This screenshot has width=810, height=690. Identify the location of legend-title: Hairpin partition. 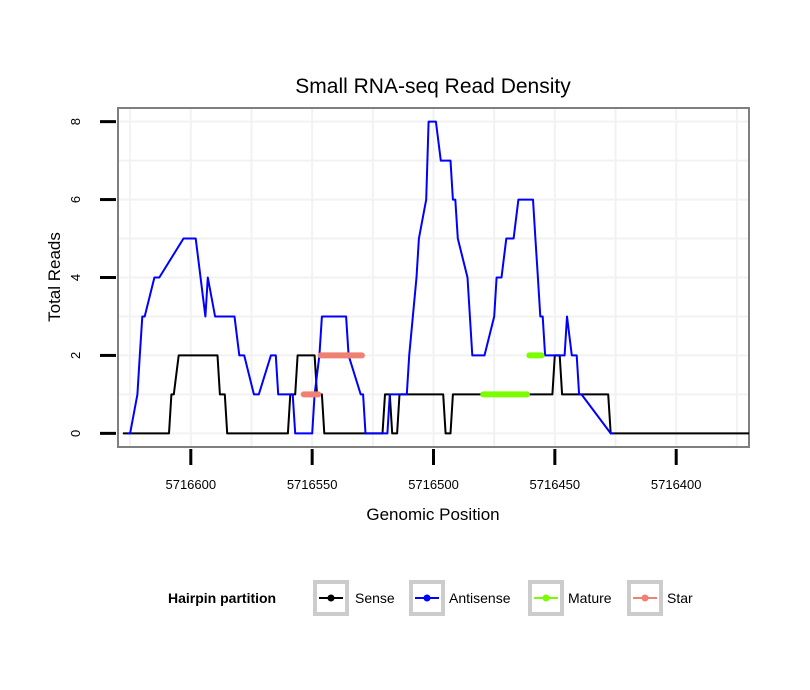
(222, 598).